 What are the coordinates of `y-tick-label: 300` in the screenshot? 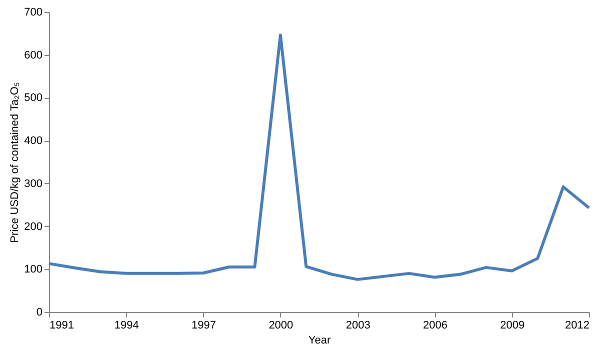 It's located at (33, 184).